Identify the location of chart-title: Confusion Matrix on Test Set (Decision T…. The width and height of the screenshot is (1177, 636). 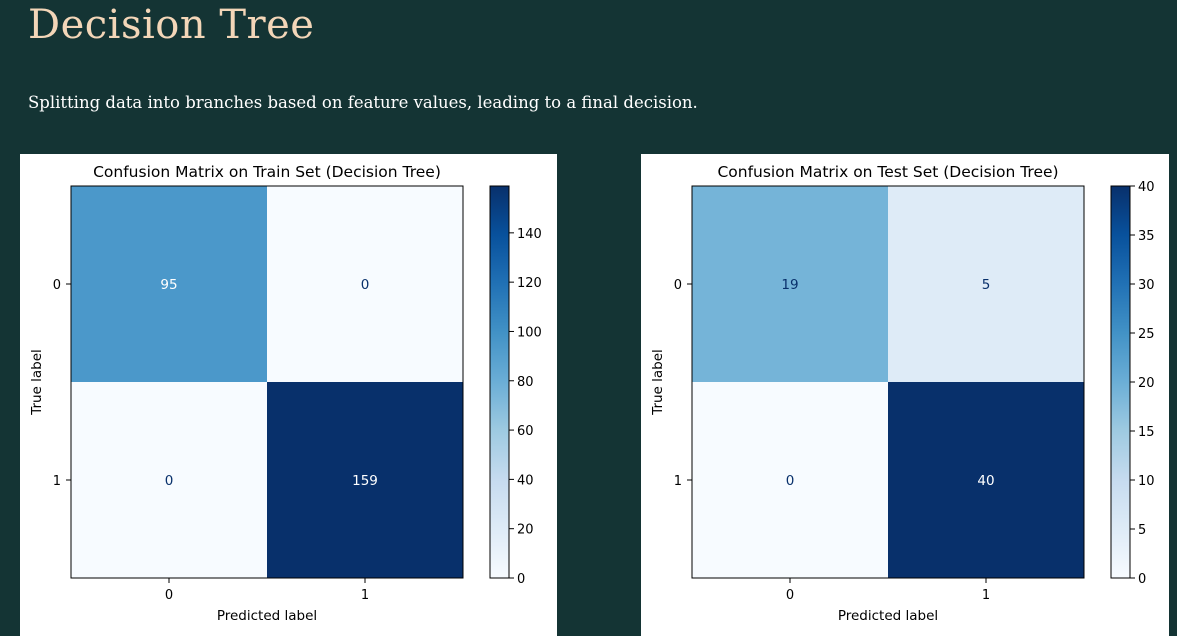
(887, 172).